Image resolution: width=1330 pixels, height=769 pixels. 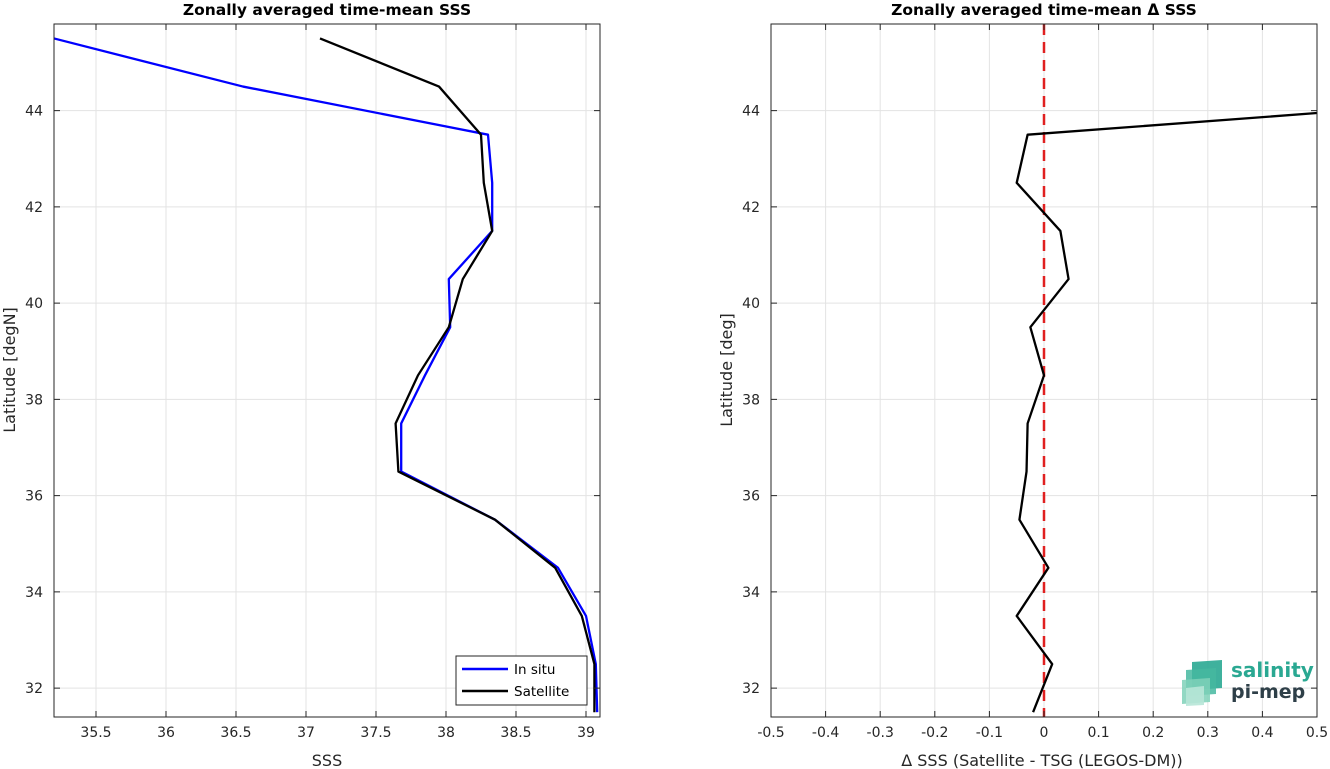 I want to click on left-ytick-label: 40, so click(x=34, y=304).